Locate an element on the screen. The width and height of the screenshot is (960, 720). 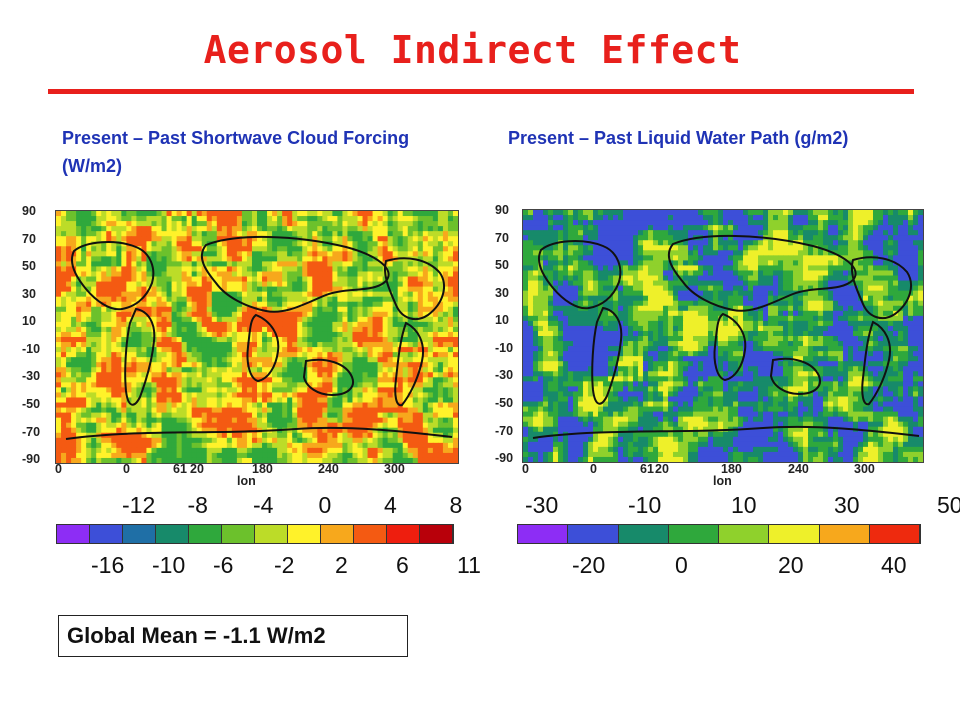
right-map-svg is located at coordinates (723, 336).